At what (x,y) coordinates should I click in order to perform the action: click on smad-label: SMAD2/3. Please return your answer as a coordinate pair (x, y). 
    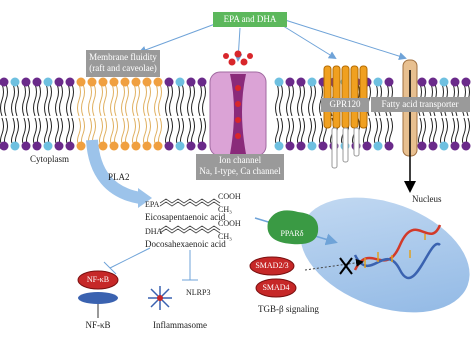
    Looking at the image, I should click on (271, 265).